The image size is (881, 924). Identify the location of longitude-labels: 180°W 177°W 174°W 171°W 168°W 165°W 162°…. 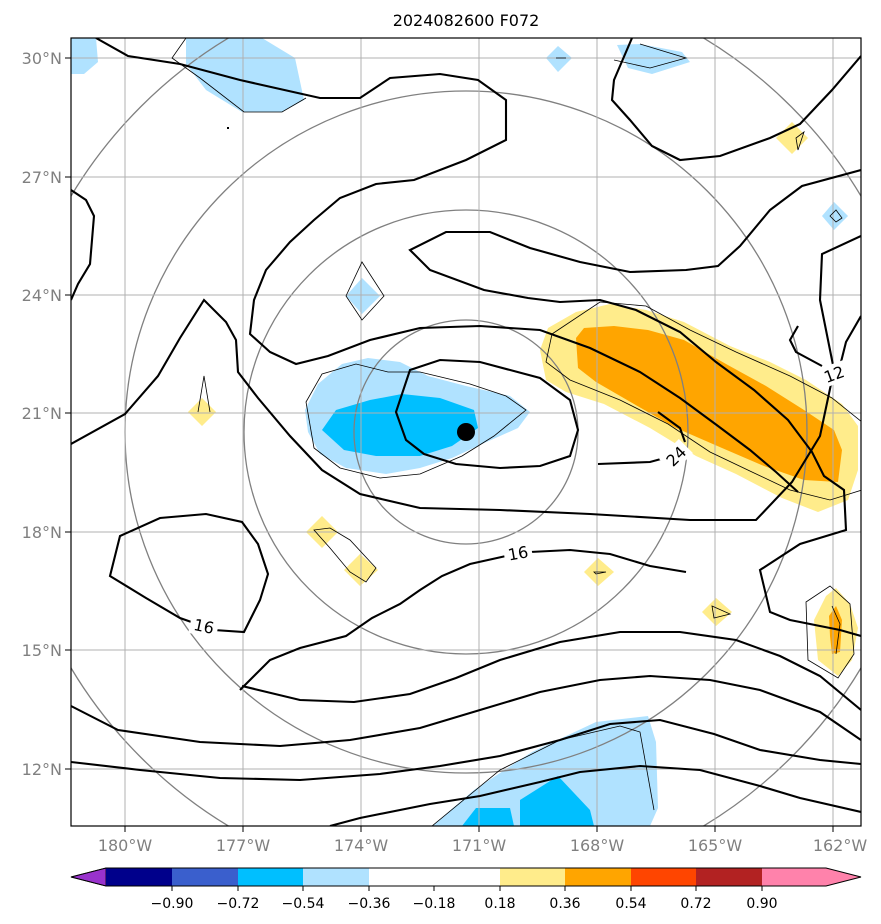
(483, 845).